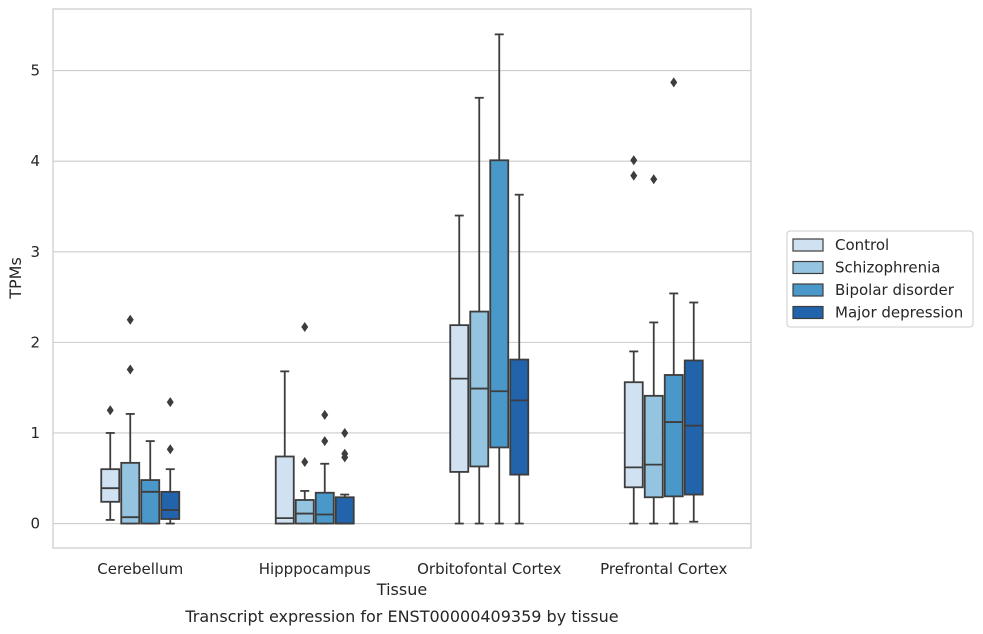 The width and height of the screenshot is (983, 634). Describe the element at coordinates (35, 524) in the screenshot. I see `y-tick-label: 0` at that location.